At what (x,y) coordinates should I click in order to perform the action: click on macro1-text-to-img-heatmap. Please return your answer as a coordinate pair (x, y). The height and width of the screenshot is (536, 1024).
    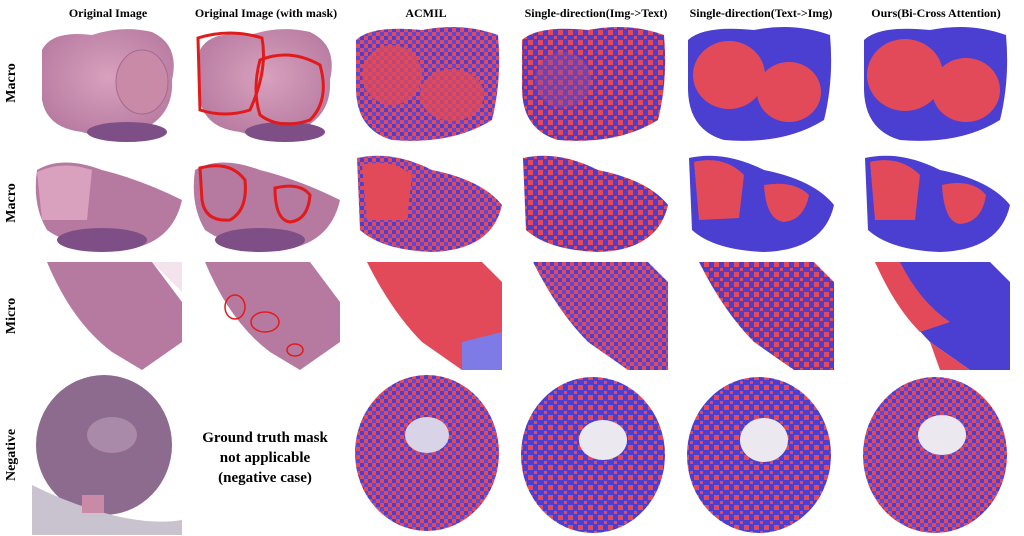
    Looking at the image, I should click on (759, 82).